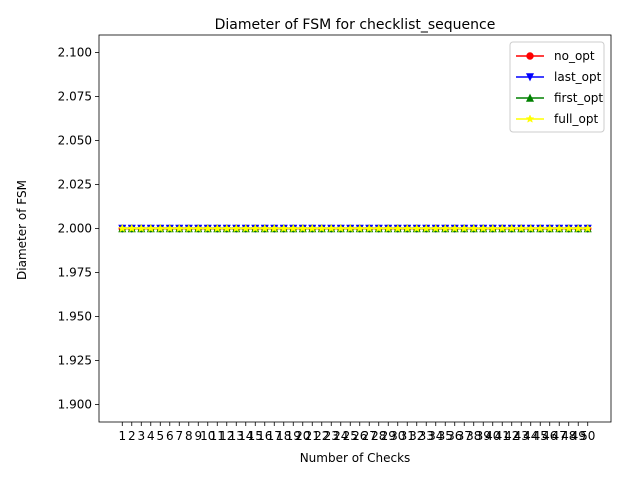  Describe the element at coordinates (75, 229) in the screenshot. I see `y-tick-label: 2.000` at that location.